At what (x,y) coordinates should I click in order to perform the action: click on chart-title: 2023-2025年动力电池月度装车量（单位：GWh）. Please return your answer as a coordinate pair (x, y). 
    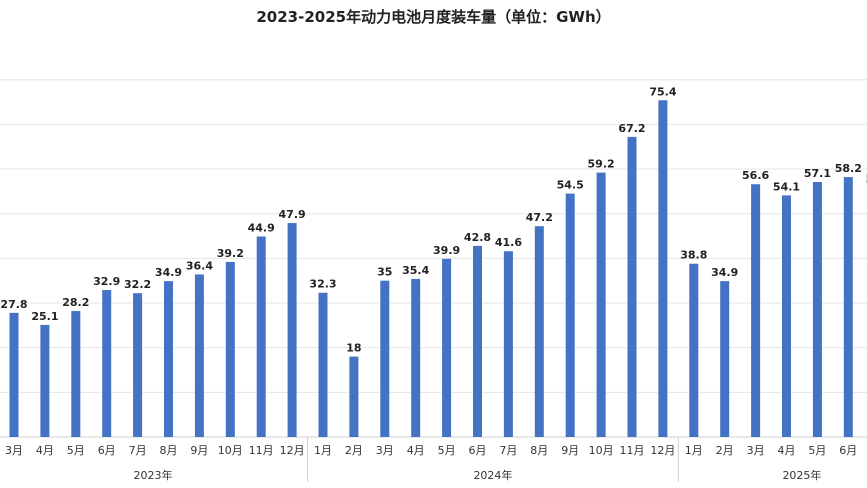
    Looking at the image, I should click on (433, 17).